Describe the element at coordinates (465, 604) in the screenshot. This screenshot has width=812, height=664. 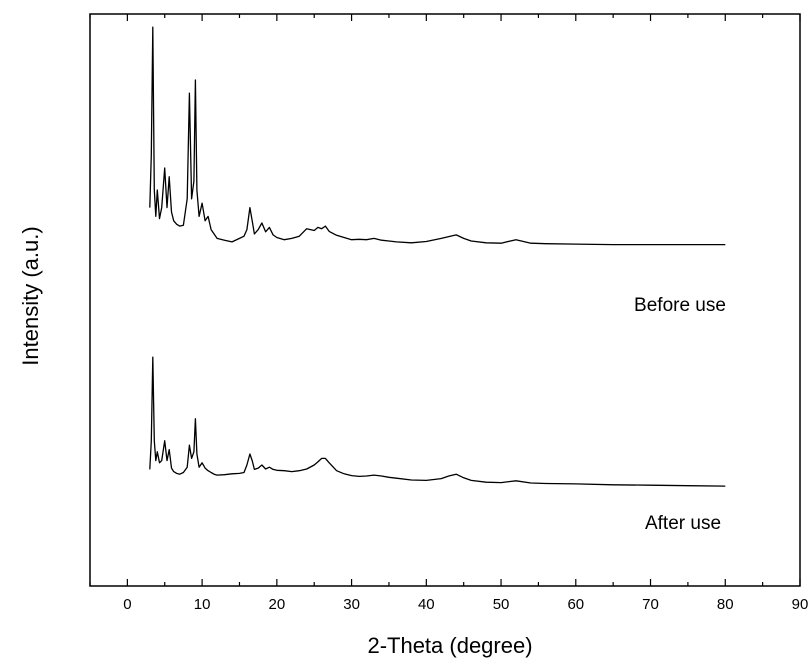
I see `x-tick-labels: 0 10 20 30 40 50 60 70 80 90` at that location.